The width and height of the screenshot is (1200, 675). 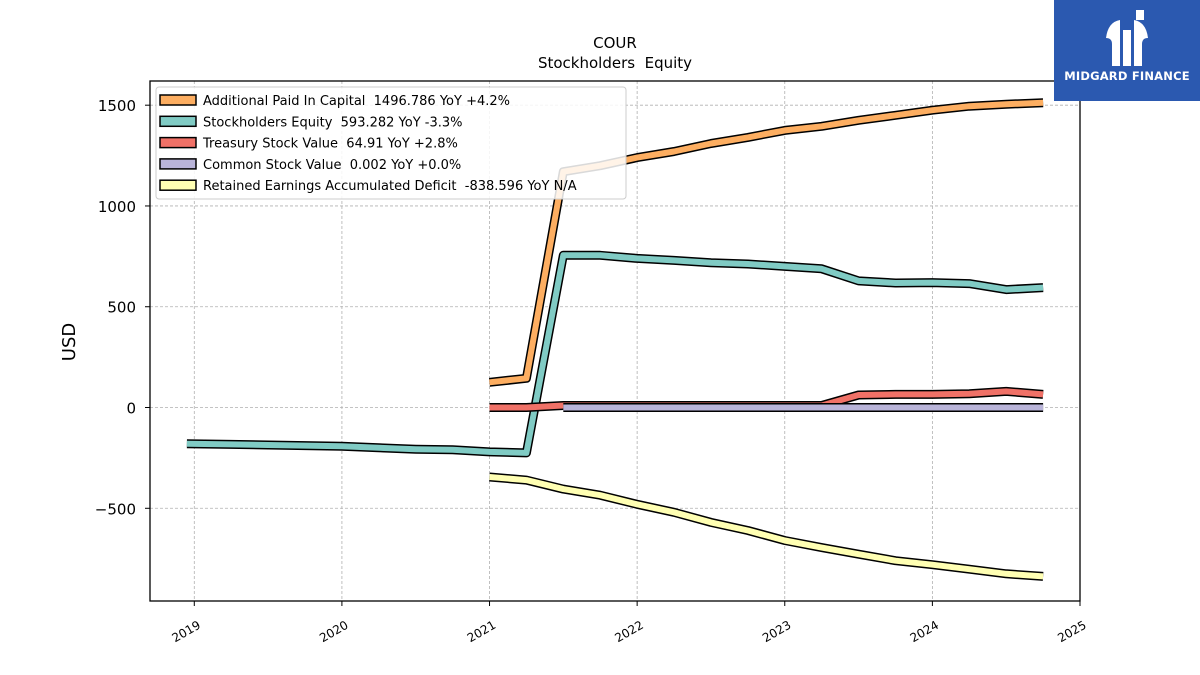 I want to click on midgard-finance-logo: MIDGARD FINANCE, so click(x=1127, y=50).